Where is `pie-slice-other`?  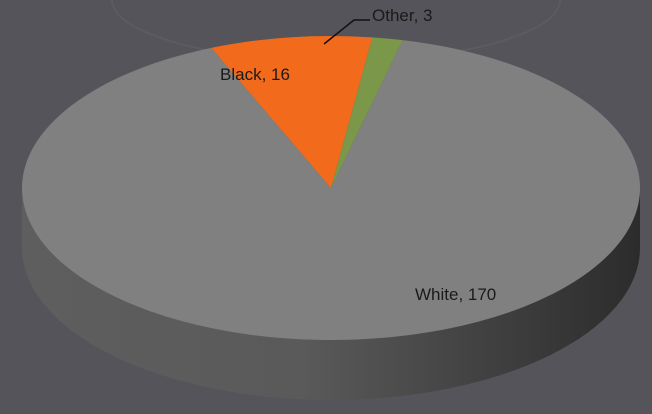 pie-slice-other is located at coordinates (367, 113).